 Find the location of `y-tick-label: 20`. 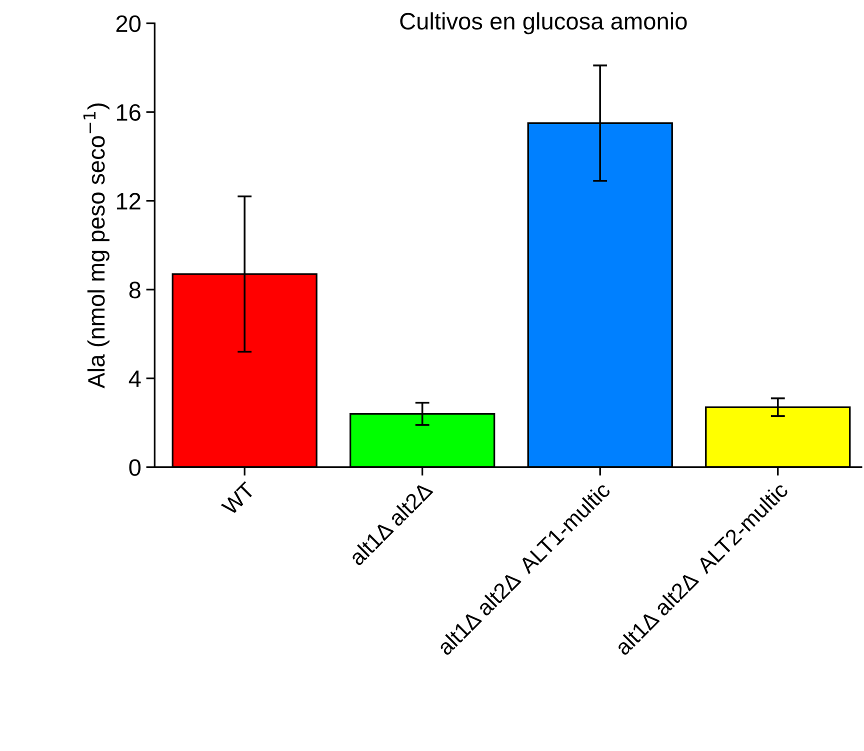

y-tick-label: 20 is located at coordinates (128, 23).